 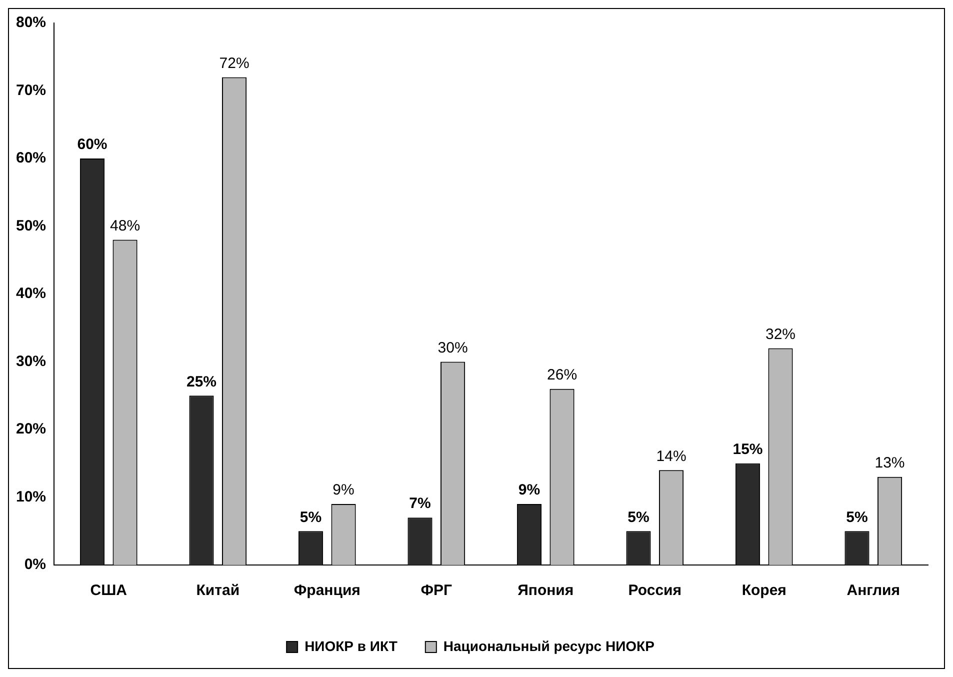 What do you see at coordinates (31, 23) in the screenshot?
I see `y-tick-label: 80%` at bounding box center [31, 23].